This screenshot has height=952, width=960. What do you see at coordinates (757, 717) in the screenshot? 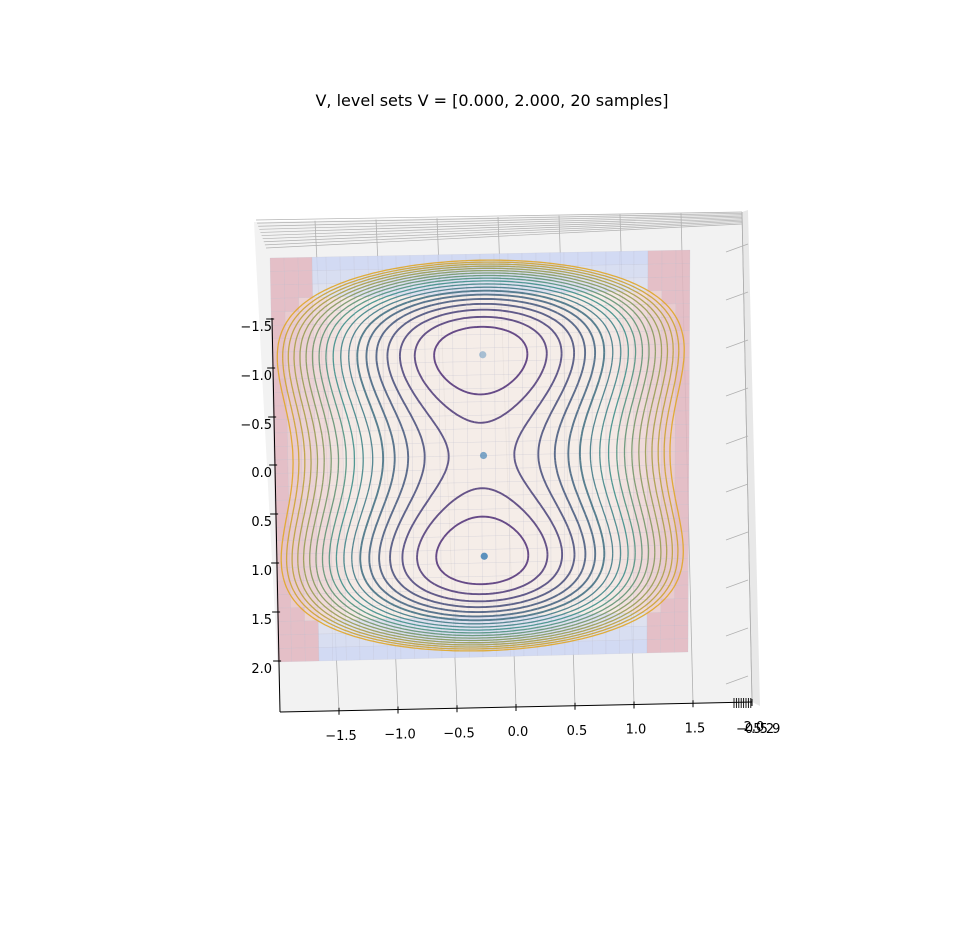
I see `z-tick-labels: −0.5529` at bounding box center [757, 717].